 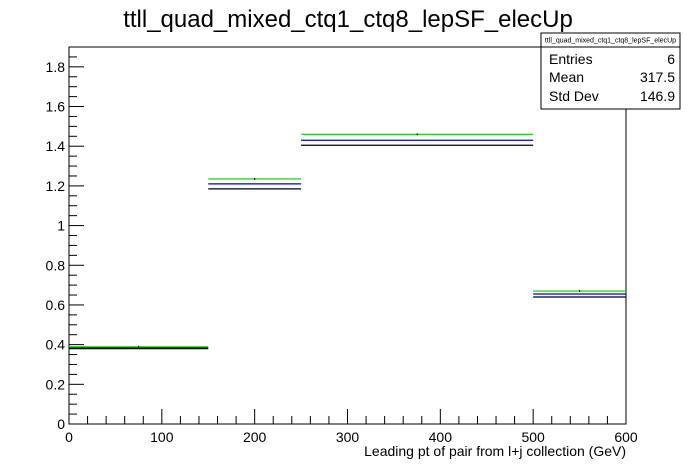 What do you see at coordinates (56, 305) in the screenshot?
I see `y-tick-label: 0.6` at bounding box center [56, 305].